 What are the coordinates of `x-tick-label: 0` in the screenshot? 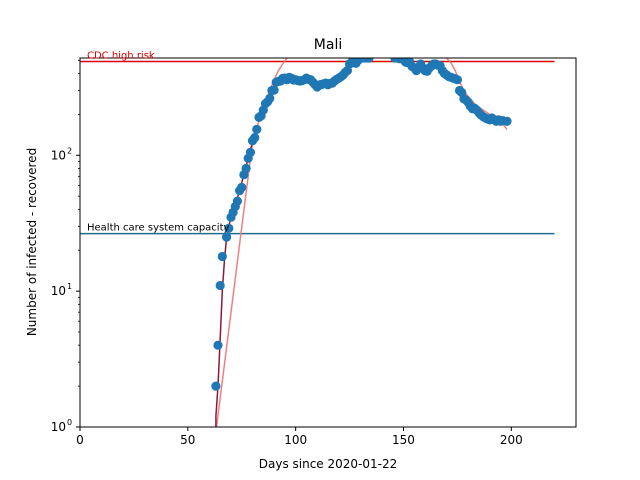 It's located at (80, 440).